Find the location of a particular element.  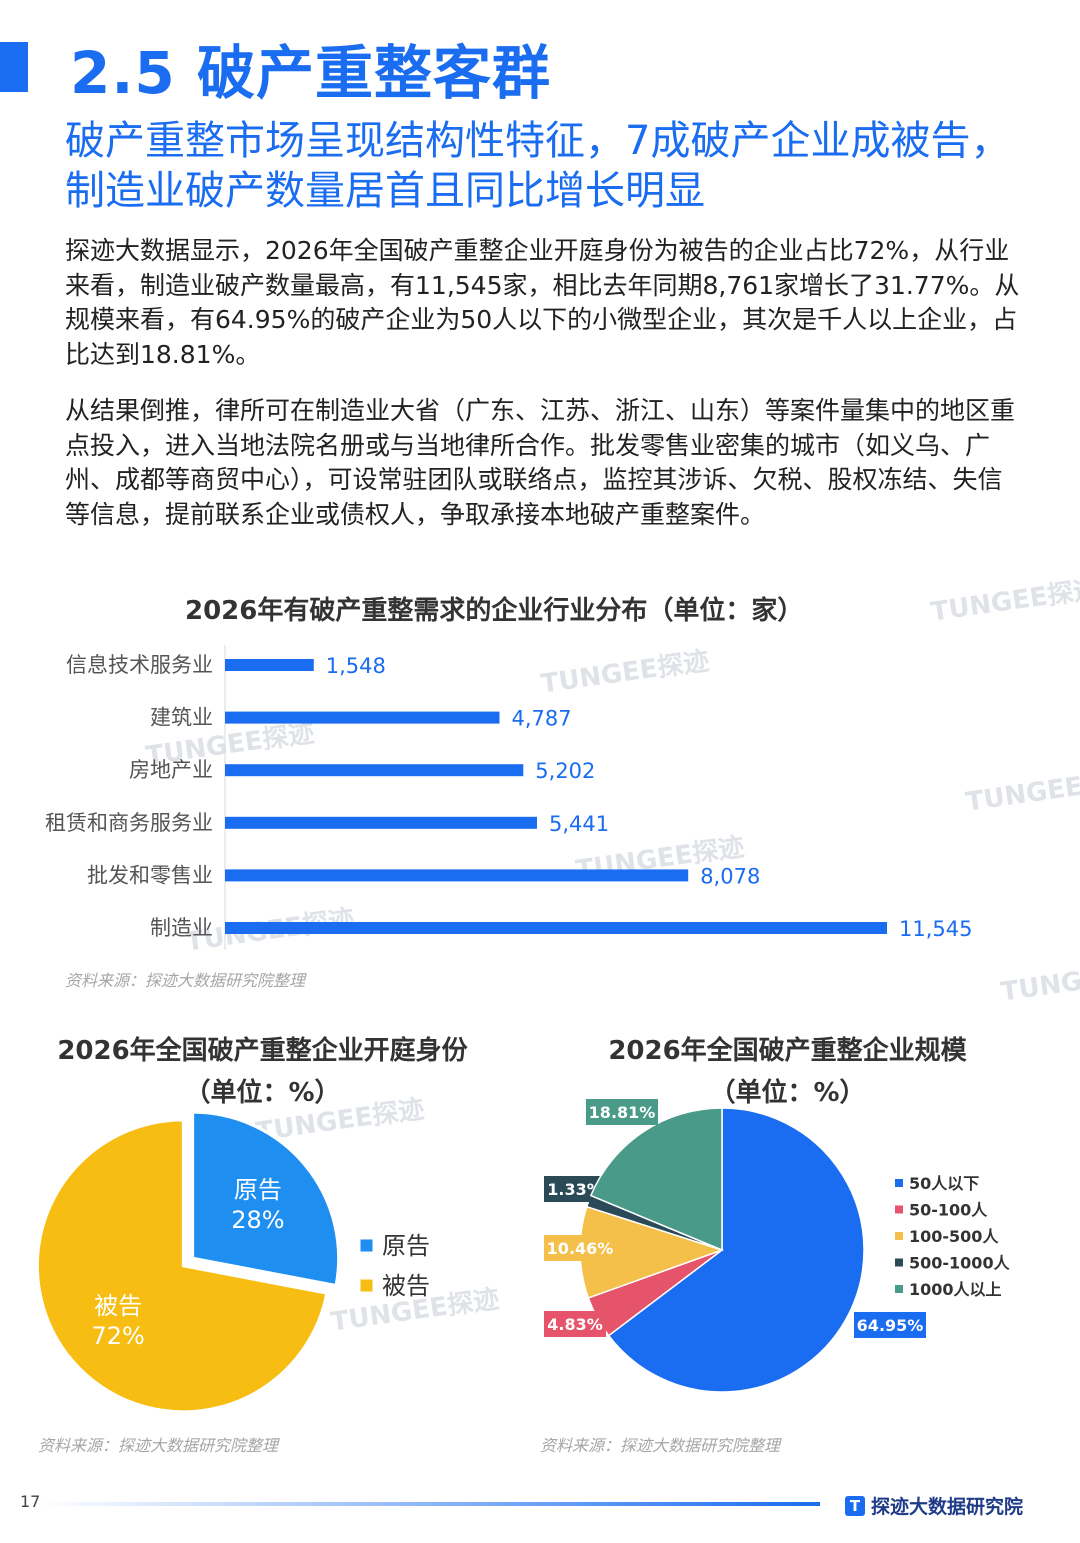

legend-label: 50人以下 is located at coordinates (944, 1183).